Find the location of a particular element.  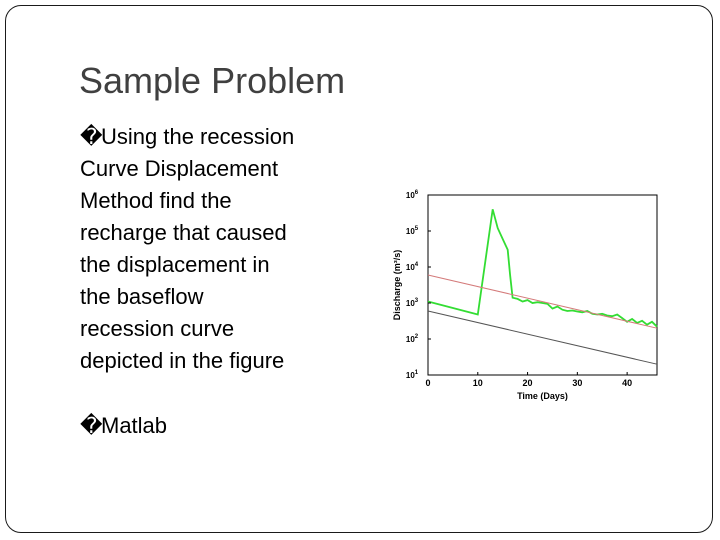

bullet-line: Matlab is located at coordinates (134, 425).